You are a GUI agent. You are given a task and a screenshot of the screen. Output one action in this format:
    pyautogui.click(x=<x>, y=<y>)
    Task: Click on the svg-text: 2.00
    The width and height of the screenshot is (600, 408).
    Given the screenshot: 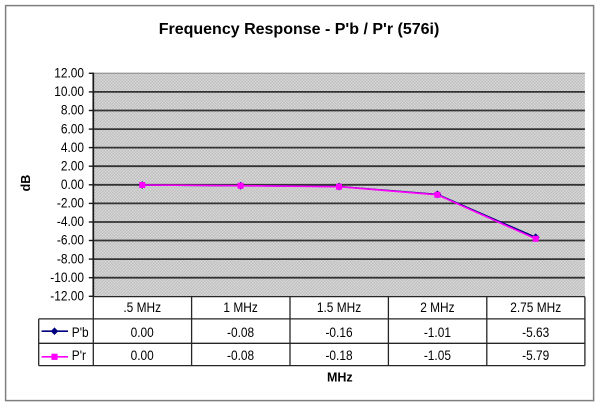 What is the action you would take?
    pyautogui.click(x=72, y=165)
    